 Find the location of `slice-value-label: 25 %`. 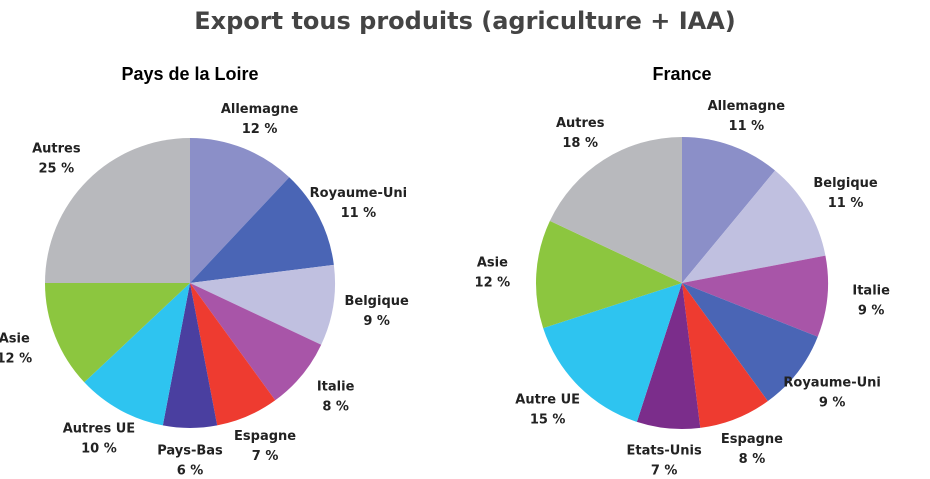

slice-value-label: 25 % is located at coordinates (57, 168).